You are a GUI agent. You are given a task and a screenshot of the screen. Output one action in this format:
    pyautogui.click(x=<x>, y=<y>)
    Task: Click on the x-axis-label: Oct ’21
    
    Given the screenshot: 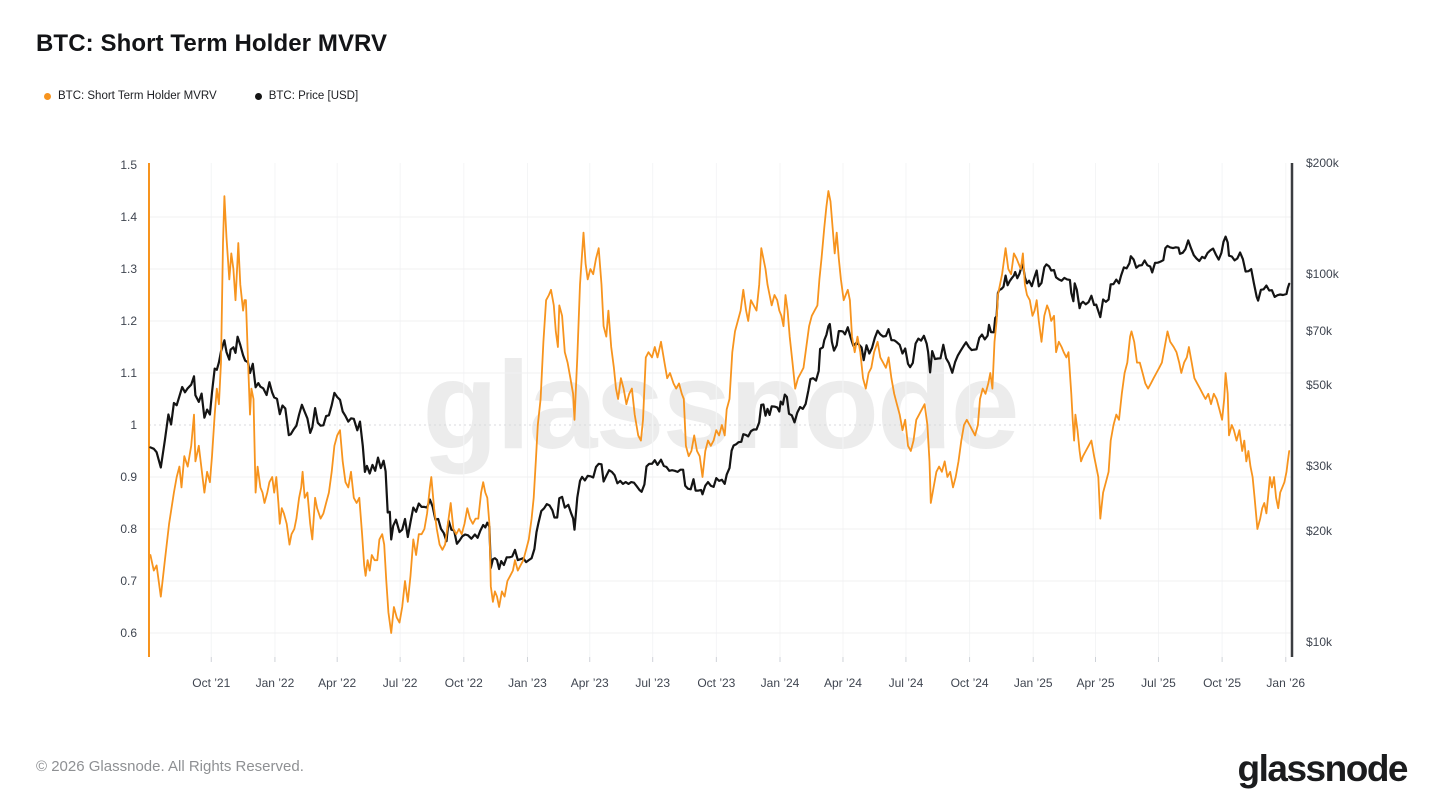 What is the action you would take?
    pyautogui.click(x=211, y=683)
    